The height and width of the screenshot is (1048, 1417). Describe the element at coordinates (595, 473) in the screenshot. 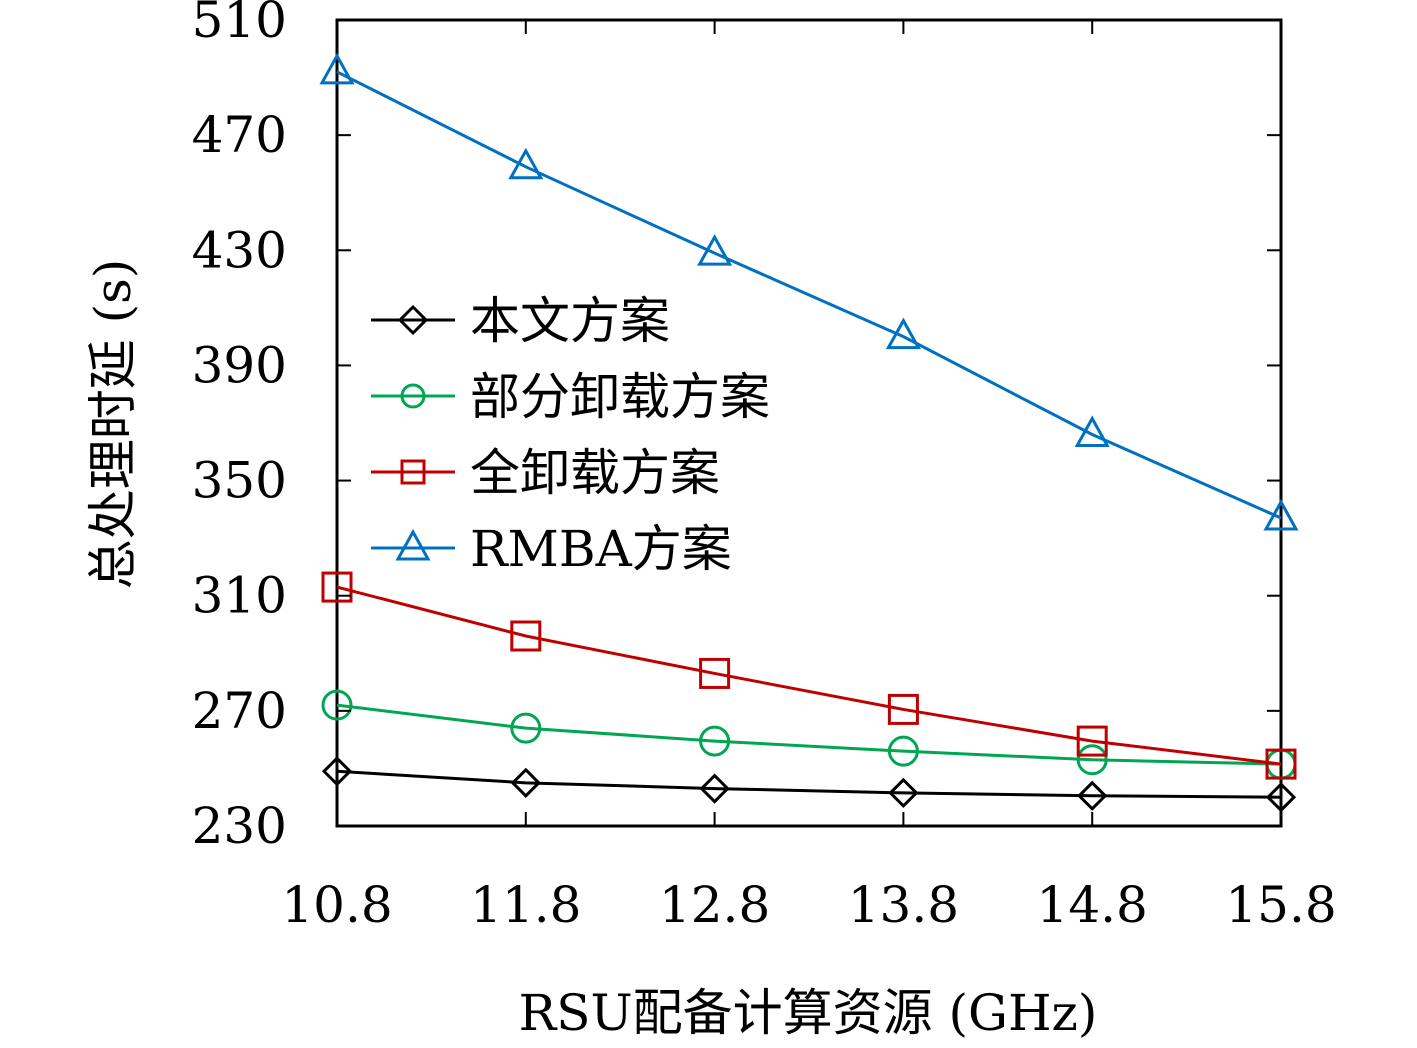

I see `legend-label: 全卸载方案` at that location.